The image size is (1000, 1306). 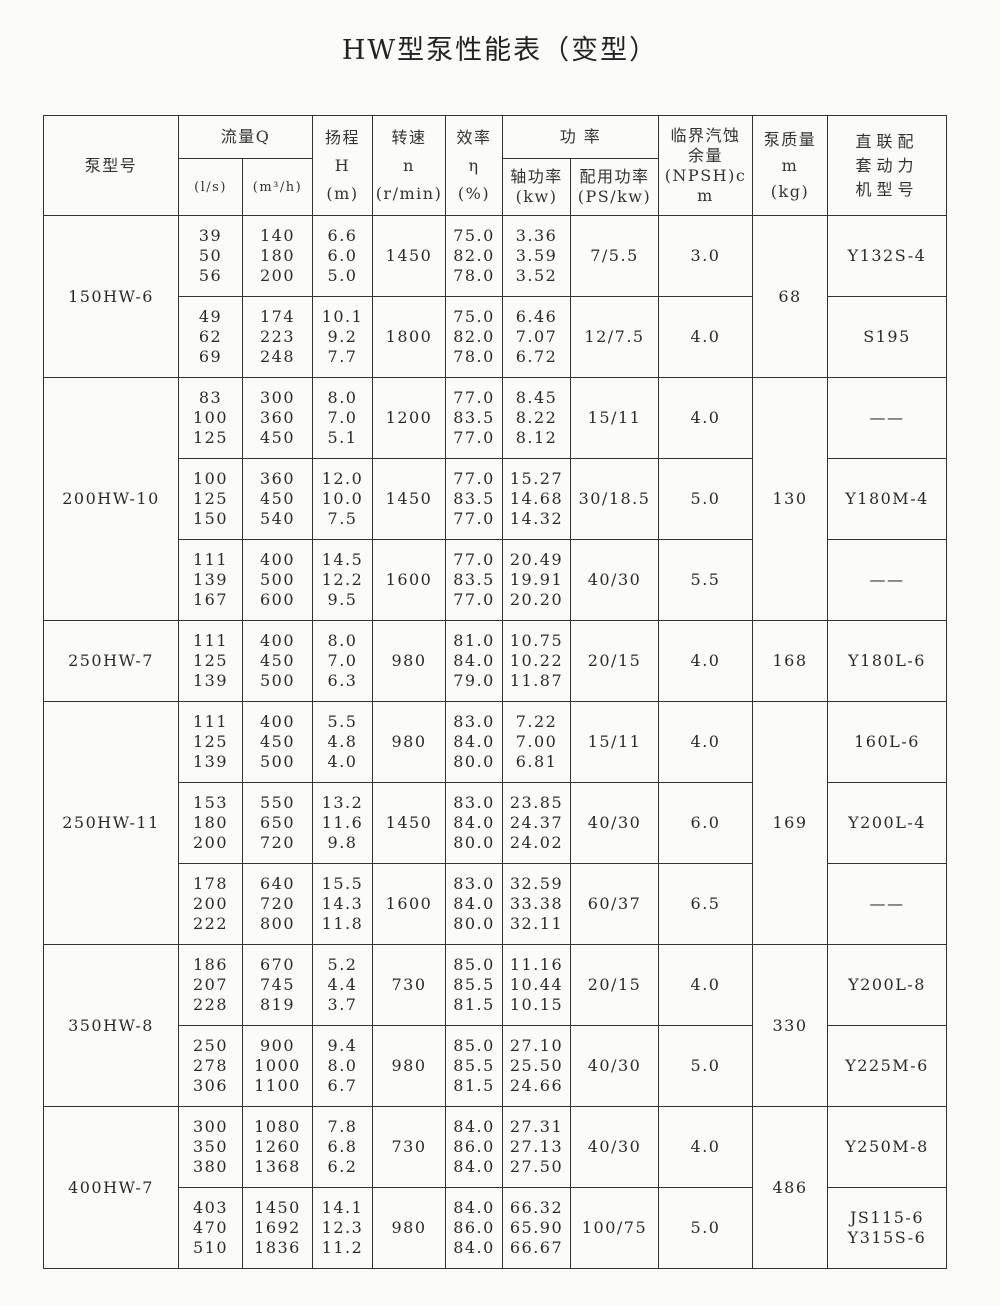 What do you see at coordinates (705, 195) in the screenshot?
I see `header-npsh-line4: m` at bounding box center [705, 195].